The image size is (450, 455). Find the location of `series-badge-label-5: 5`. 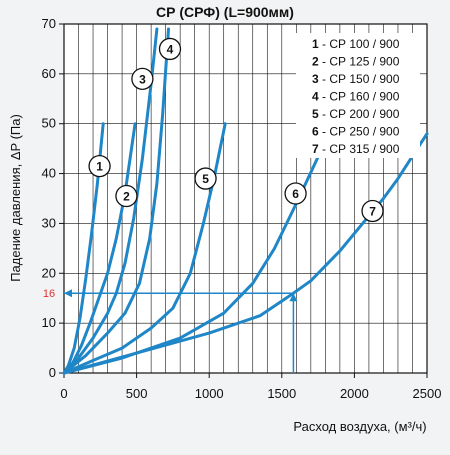

series-badge-label-5: 5 is located at coordinates (205, 179).